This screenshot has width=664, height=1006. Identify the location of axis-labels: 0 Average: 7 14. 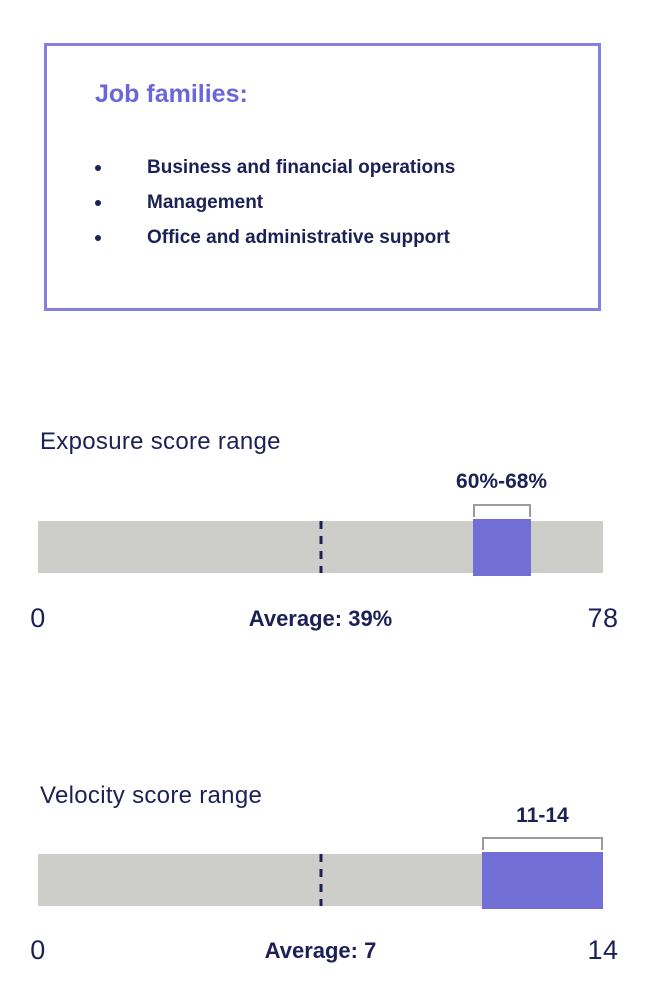
(324, 952).